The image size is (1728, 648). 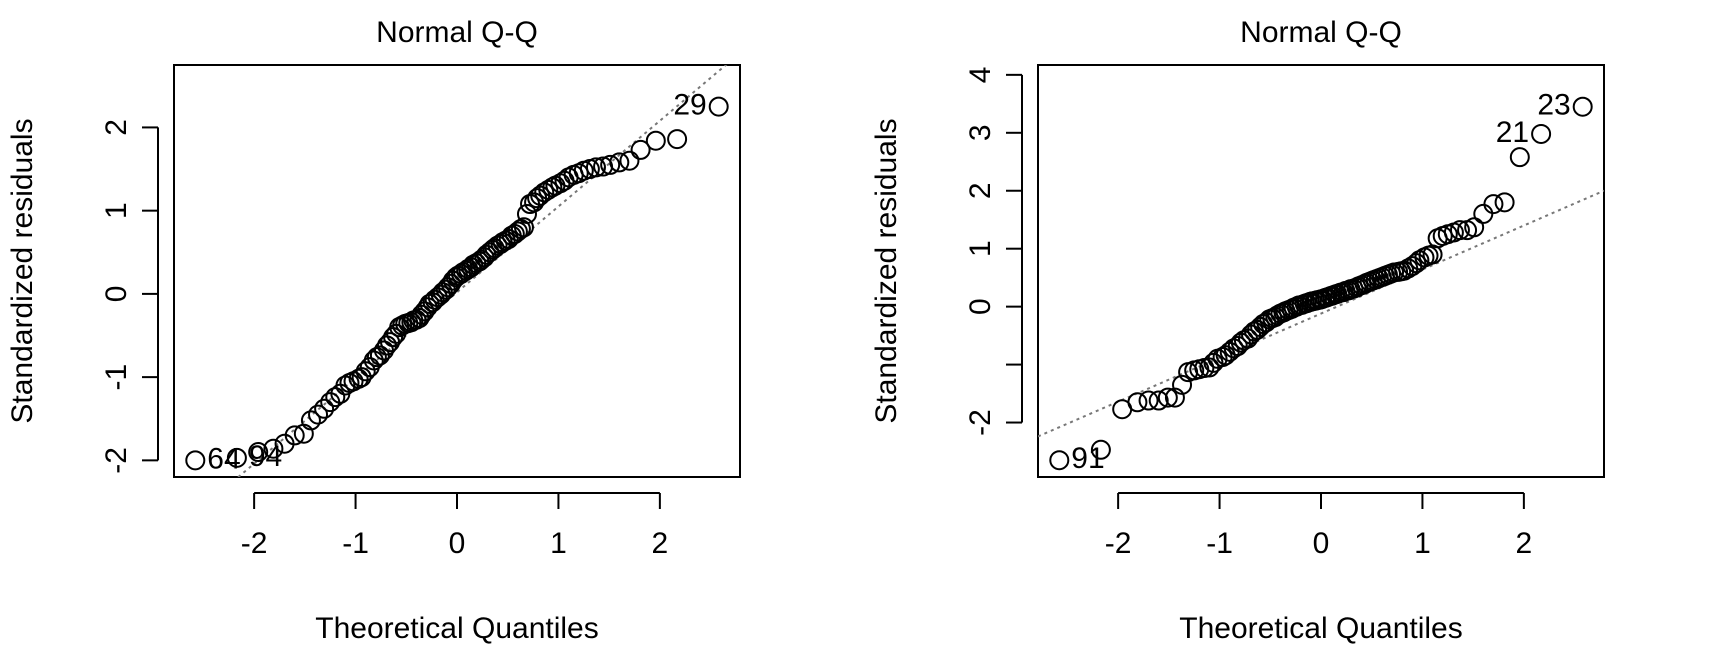 I want to click on point-label: 91, so click(x=1087, y=458).